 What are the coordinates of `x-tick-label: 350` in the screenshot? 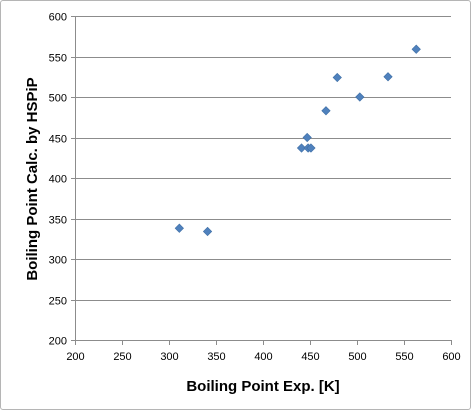 It's located at (216, 357).